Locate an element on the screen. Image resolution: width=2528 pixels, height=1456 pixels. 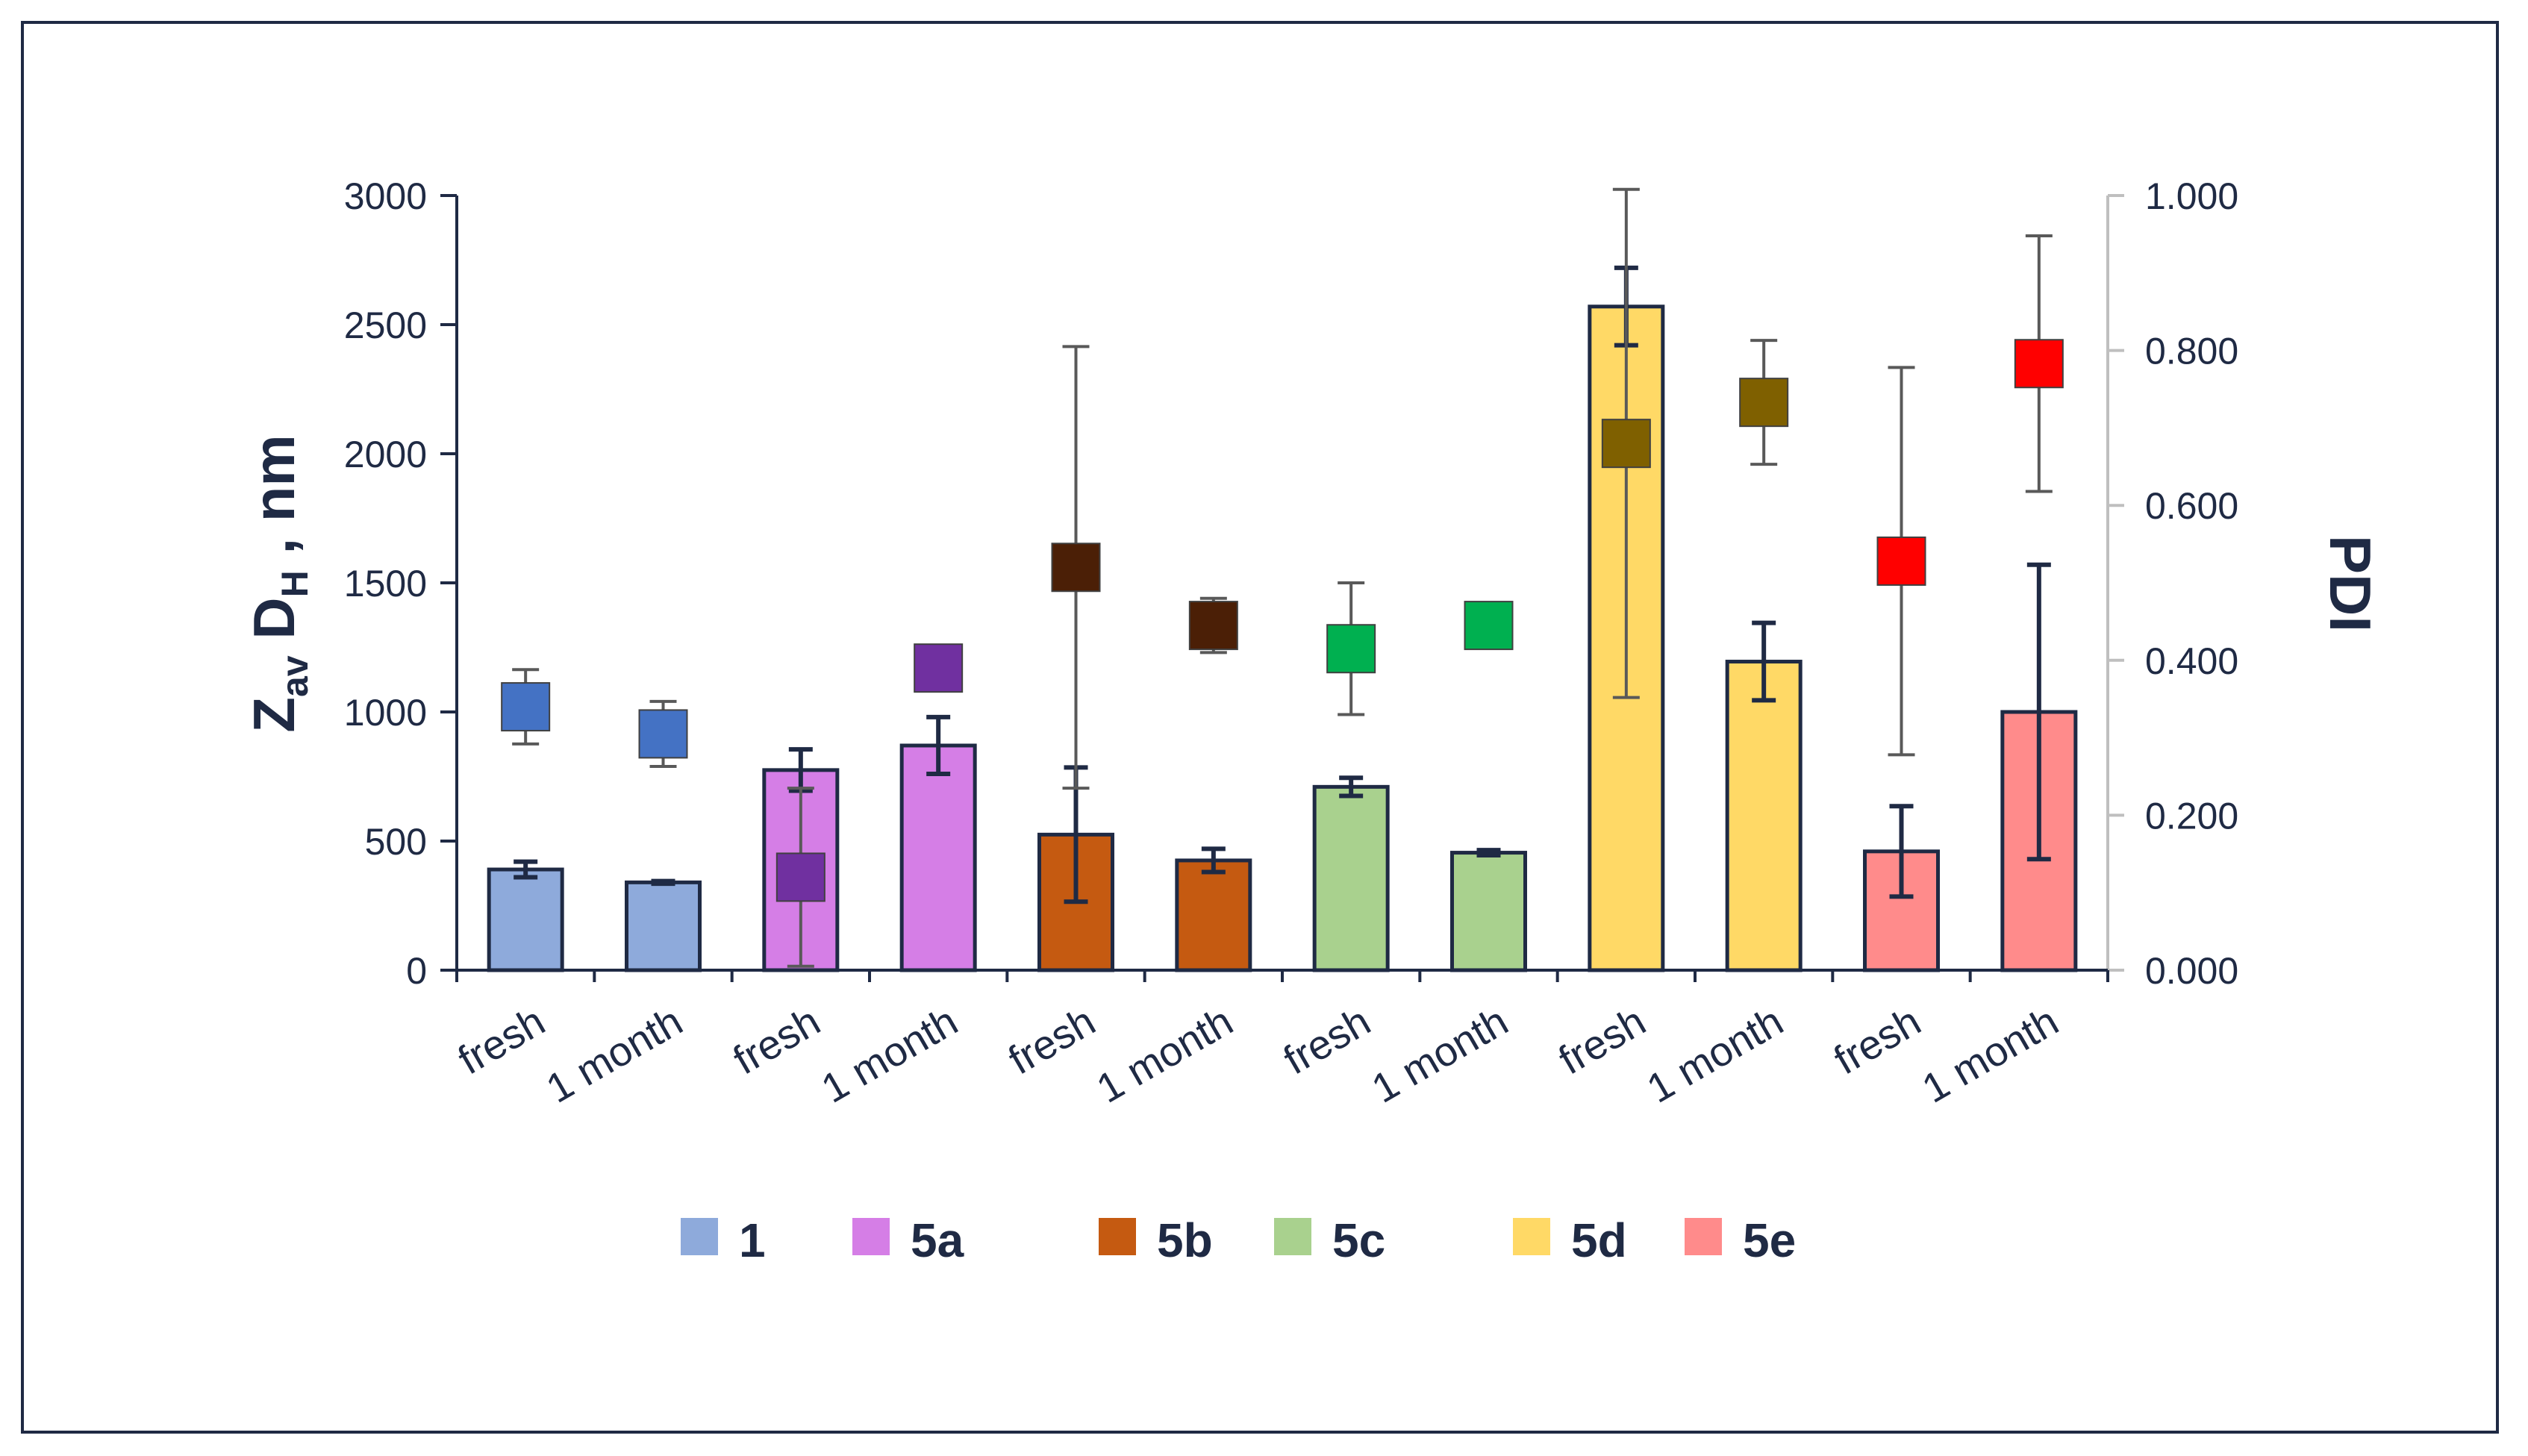
y-axis-title-subscript: av is located at coordinates (295, 676).